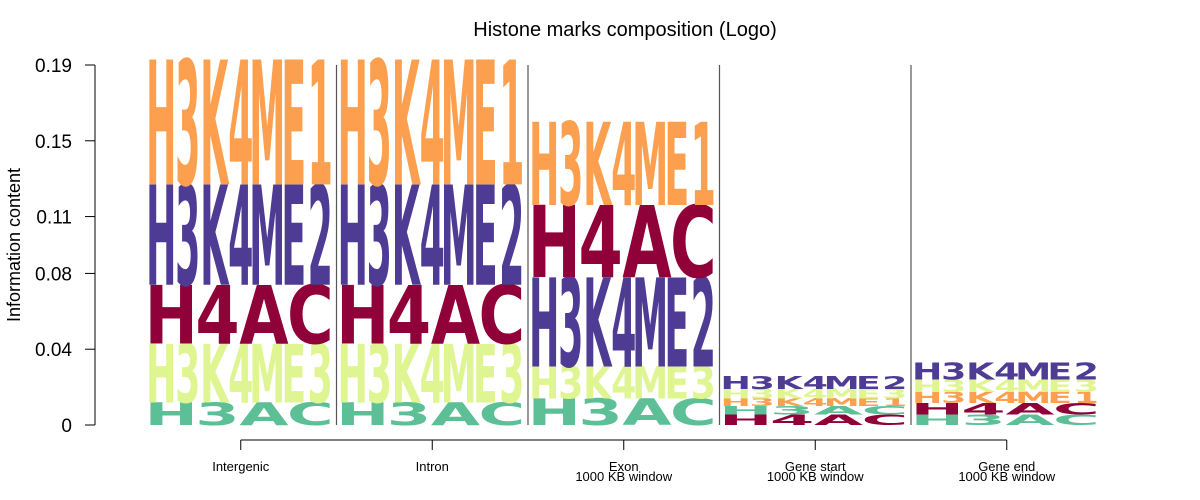  I want to click on x-tick-label: Gene start, so click(815, 466).